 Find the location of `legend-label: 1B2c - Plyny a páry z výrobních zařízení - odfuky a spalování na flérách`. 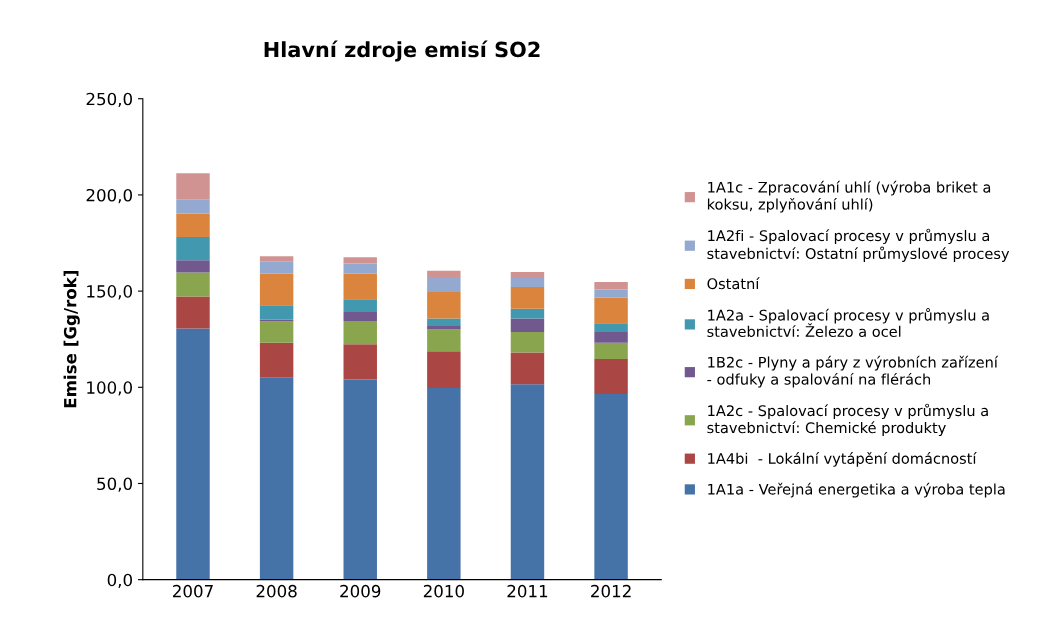

legend-label: 1B2c - Plyny a páry z výrobních zařízení - odfuky a spalování na flérách is located at coordinates (853, 371).